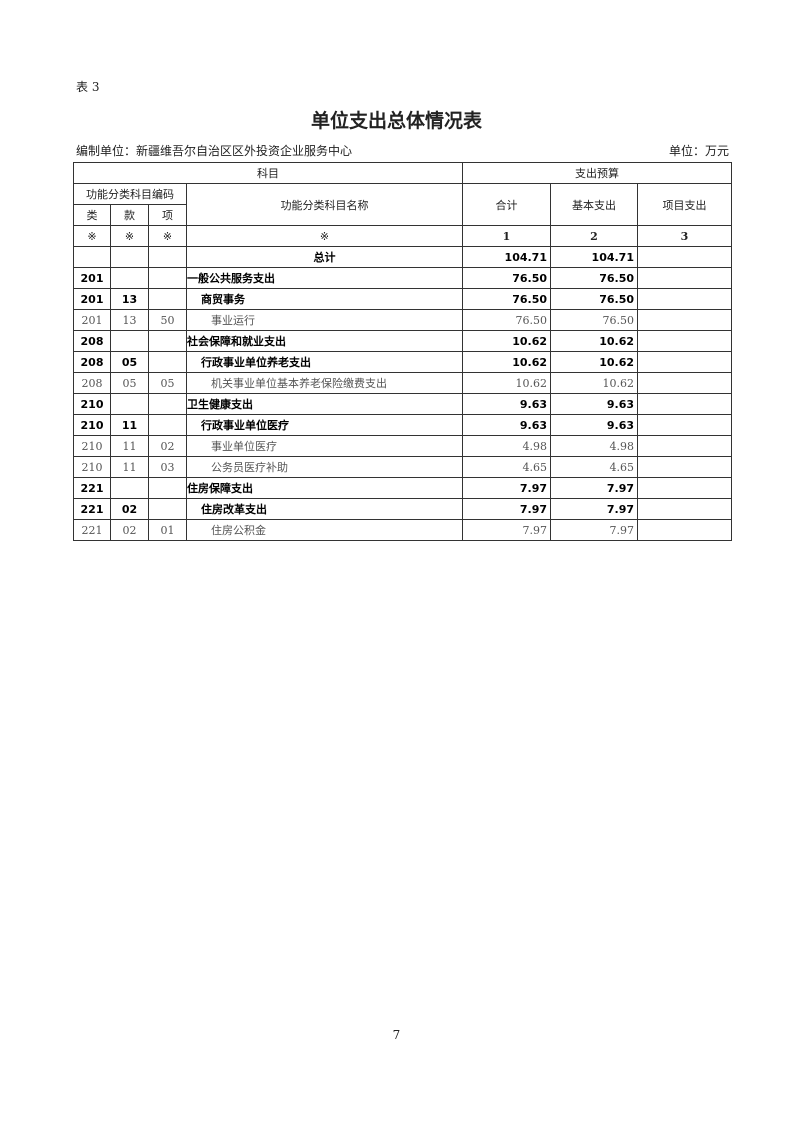 This screenshot has height=1122, width=793. What do you see at coordinates (324, 278) in the screenshot?
I see `item-name: 一般公共服务支出` at bounding box center [324, 278].